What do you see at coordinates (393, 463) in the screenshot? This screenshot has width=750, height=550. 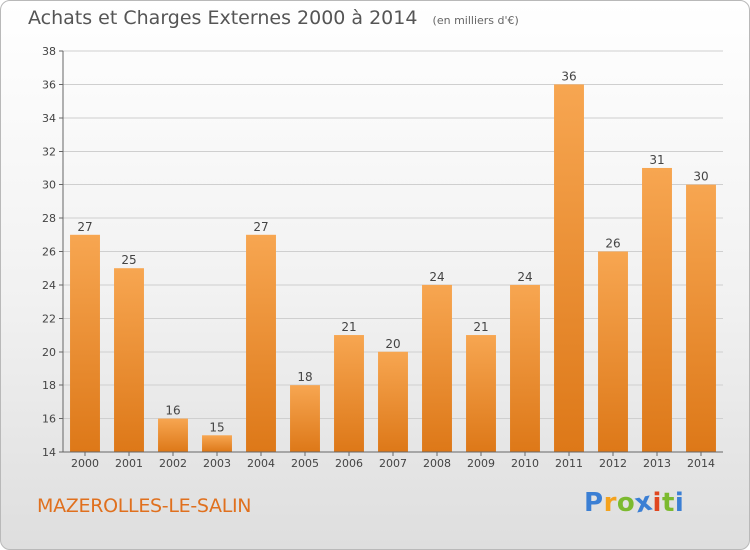 I see `x-tick-label: 2007` at bounding box center [393, 463].